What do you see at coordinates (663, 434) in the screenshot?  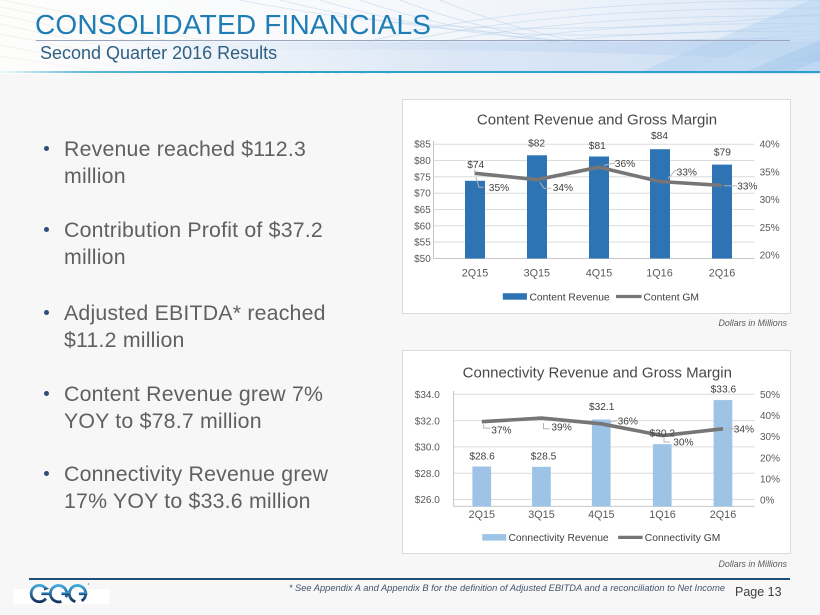 I see `svg-text: $30.2` at bounding box center [663, 434].